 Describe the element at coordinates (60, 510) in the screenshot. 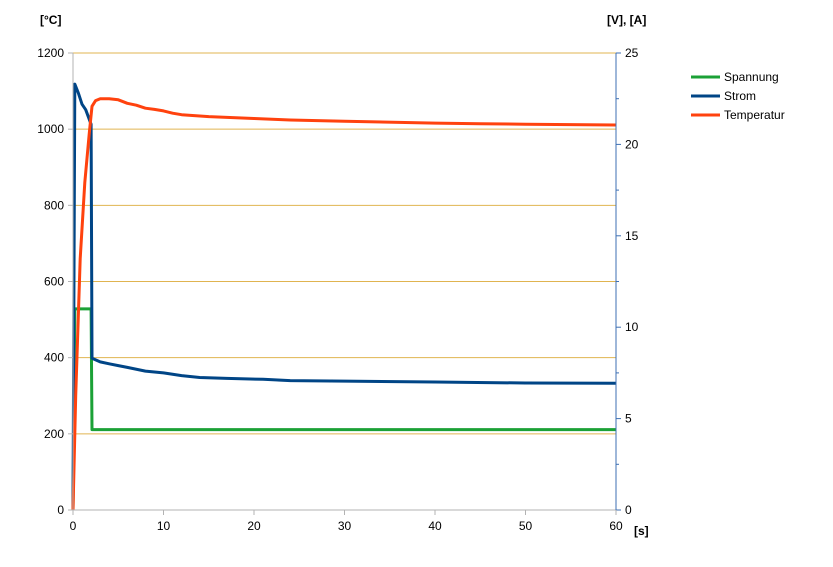

I see `y-left-tick-label: 0` at that location.